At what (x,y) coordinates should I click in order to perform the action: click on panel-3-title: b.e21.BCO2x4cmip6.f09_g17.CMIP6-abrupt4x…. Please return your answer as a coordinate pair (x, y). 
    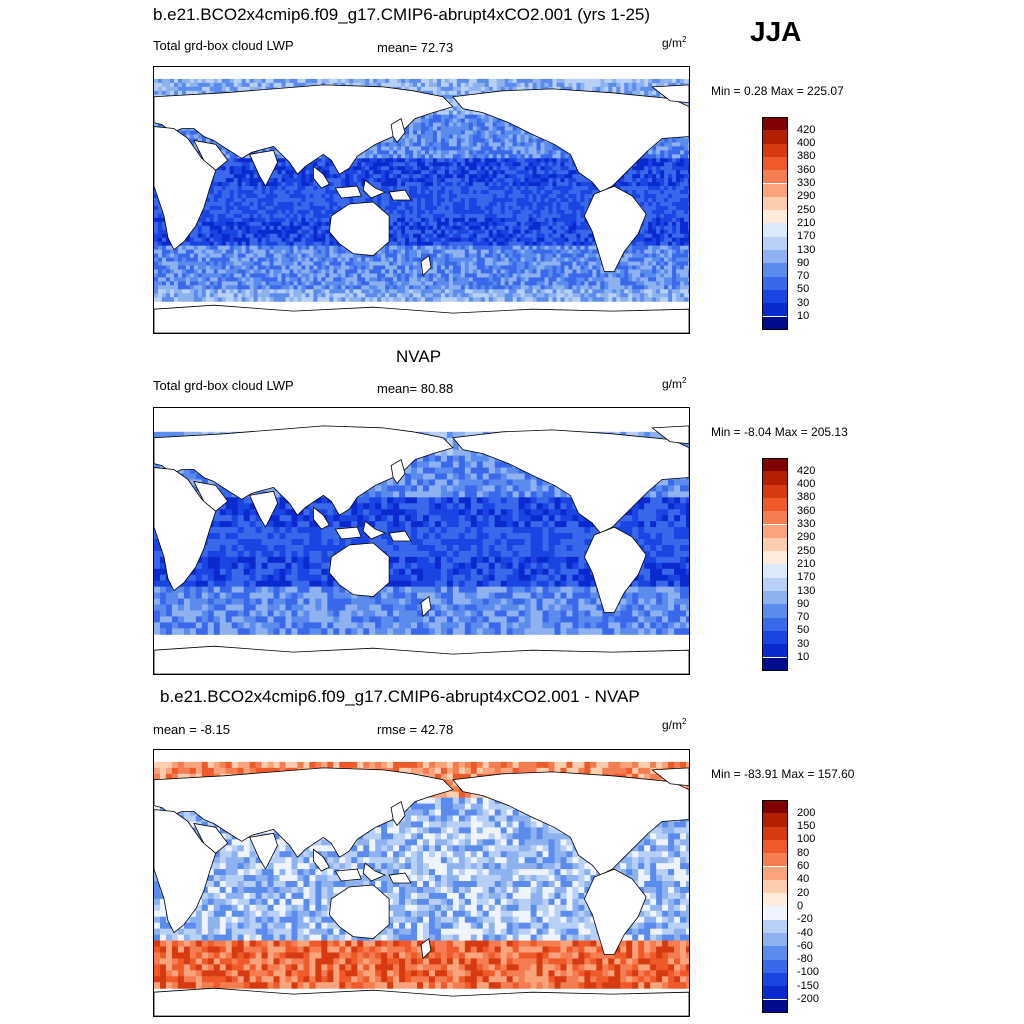
    Looking at the image, I should click on (400, 696).